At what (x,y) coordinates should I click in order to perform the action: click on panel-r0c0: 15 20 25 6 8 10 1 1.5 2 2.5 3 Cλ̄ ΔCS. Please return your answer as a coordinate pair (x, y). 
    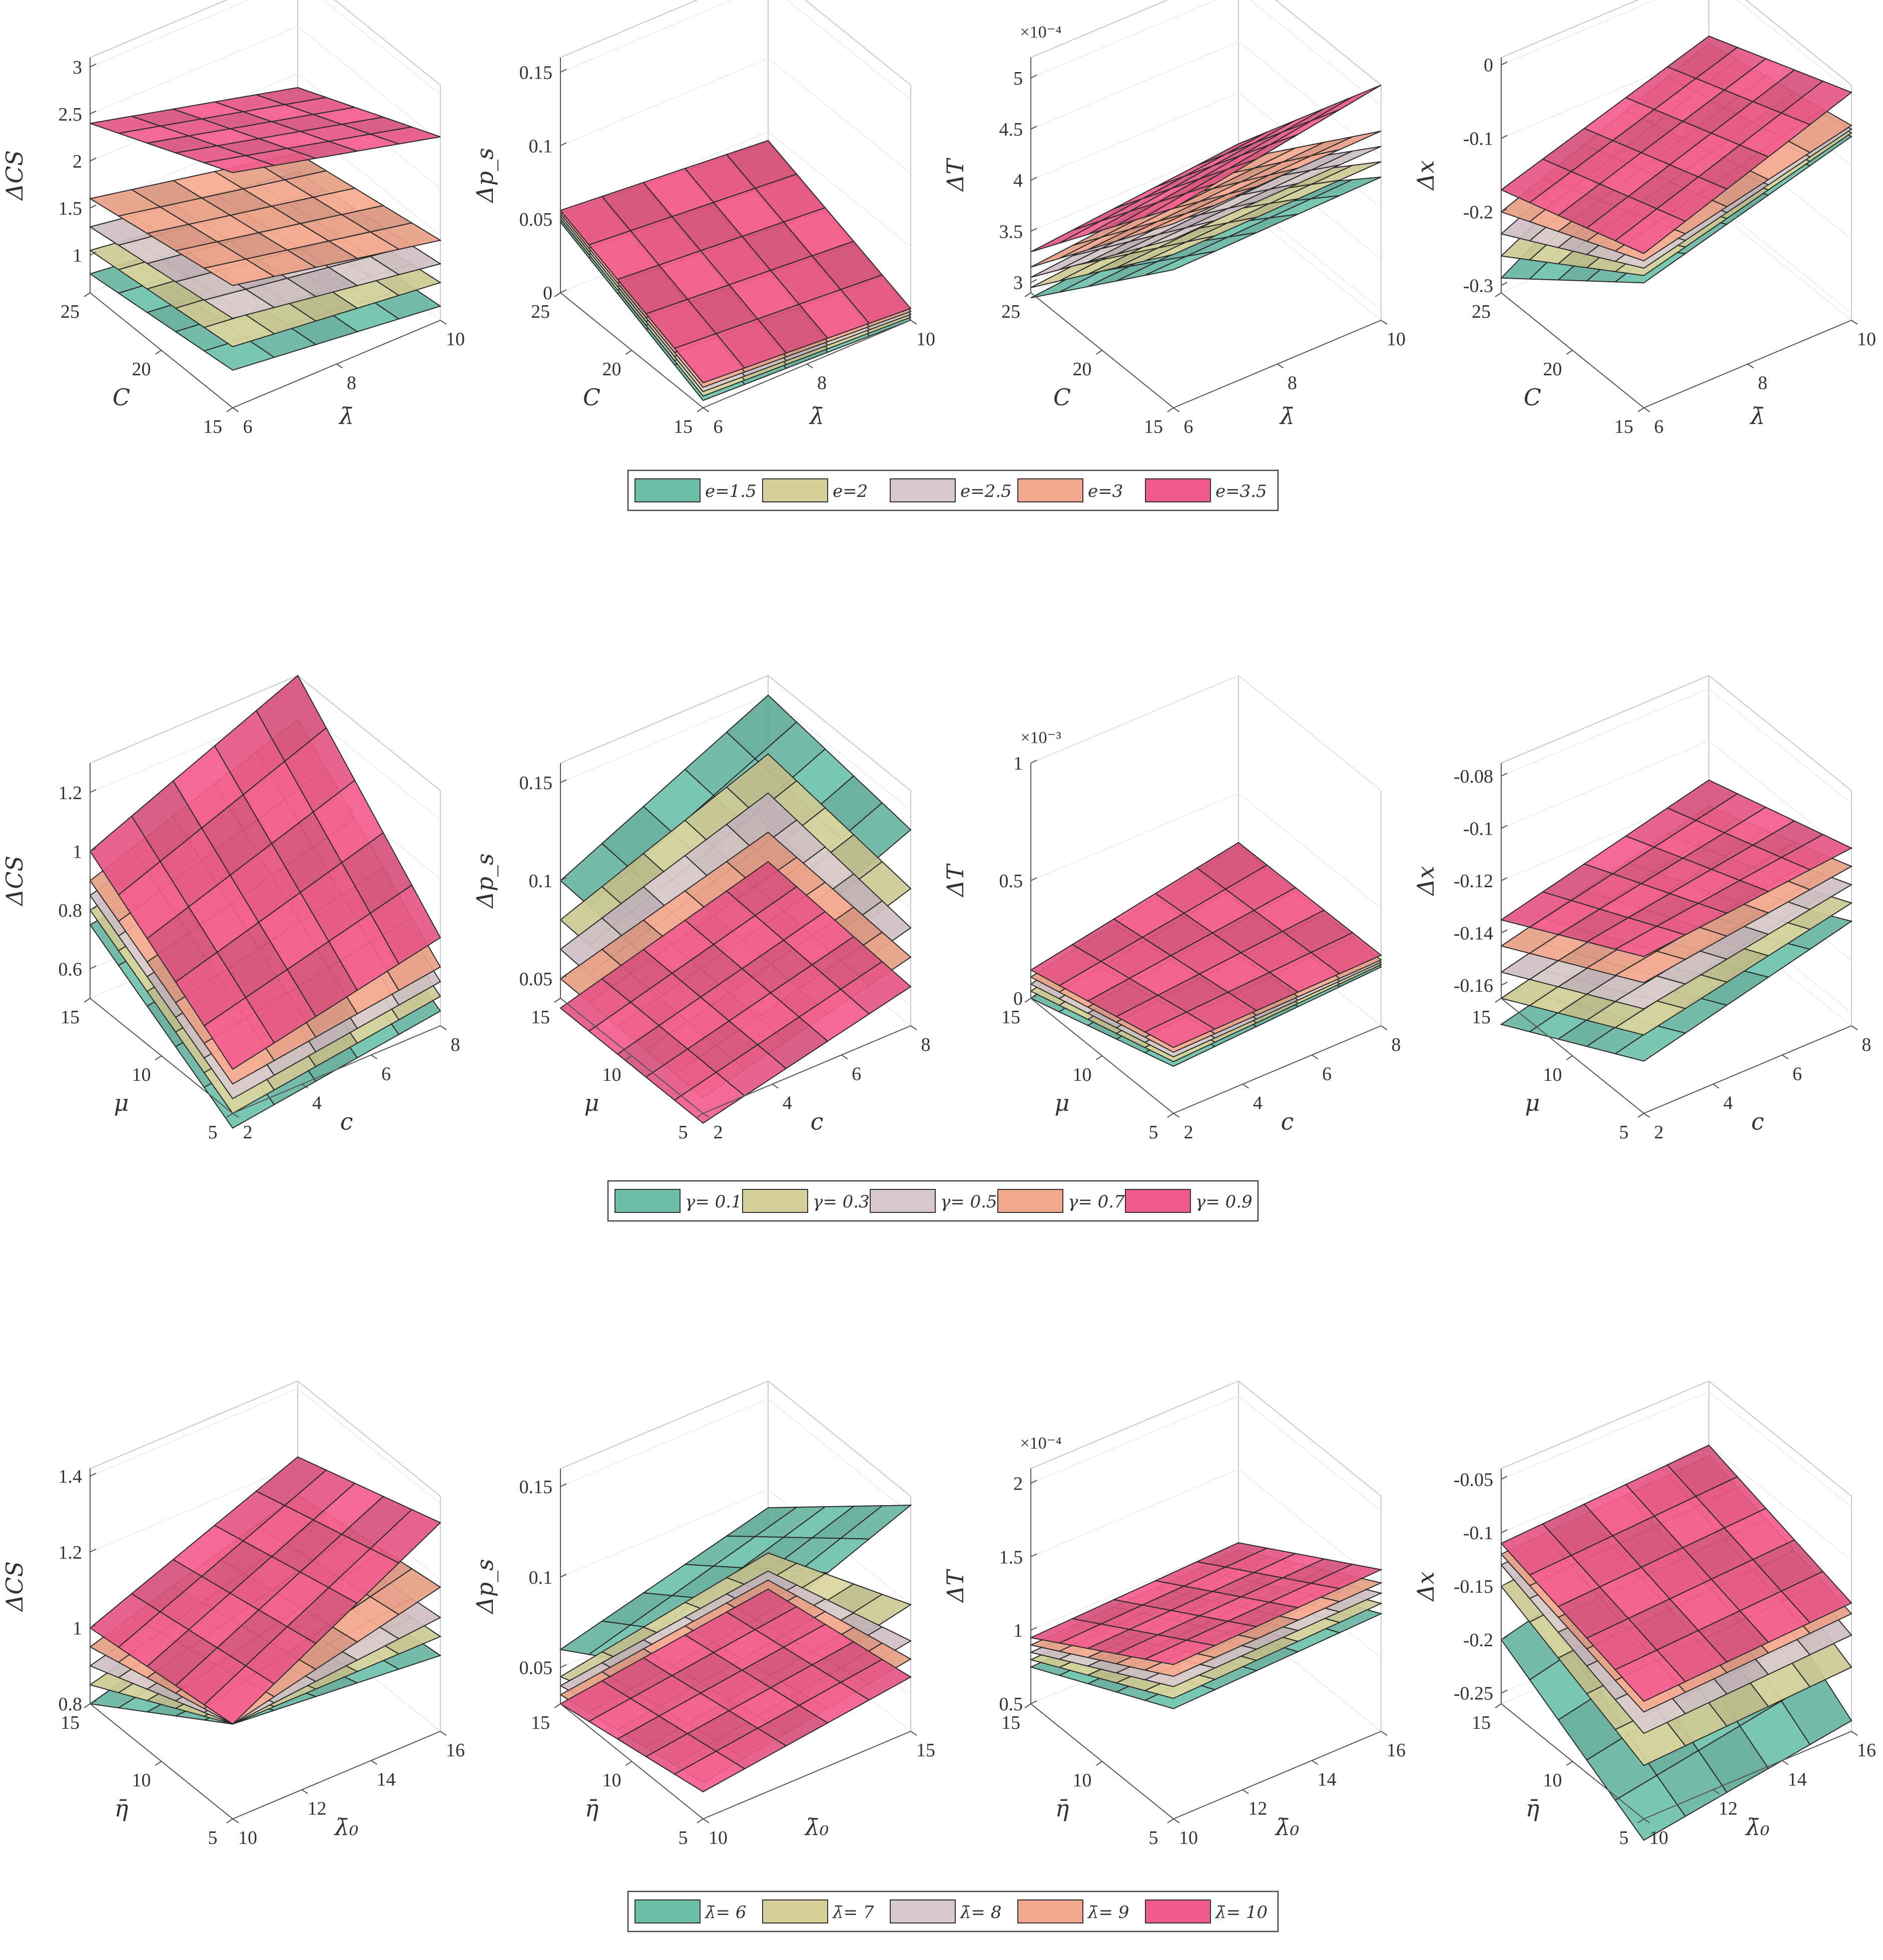
    Looking at the image, I should click on (233, 219).